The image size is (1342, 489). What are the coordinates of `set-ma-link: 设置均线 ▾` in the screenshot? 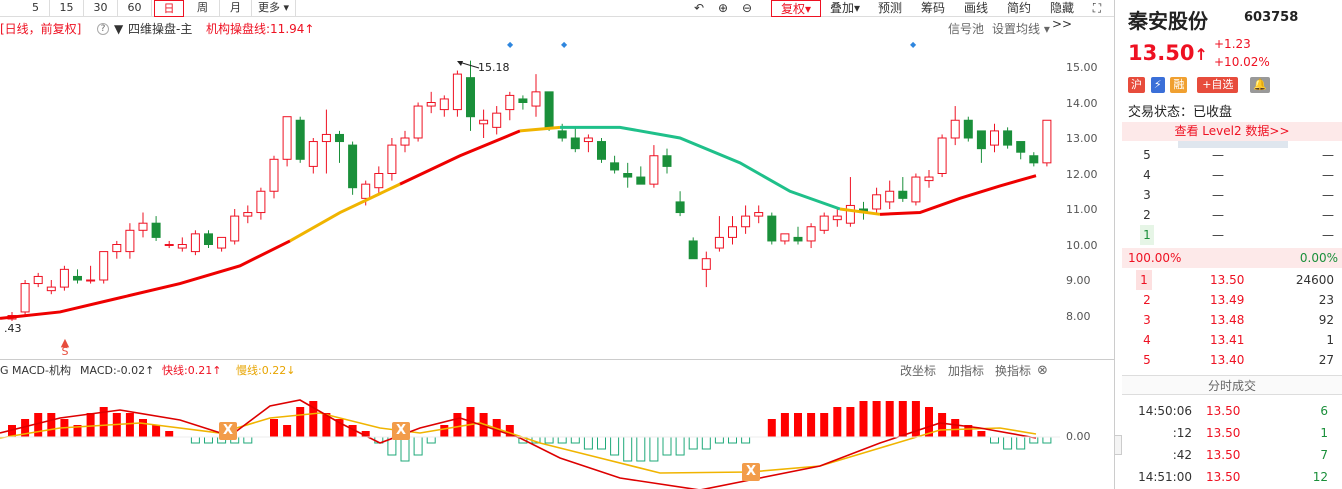 It's located at (1021, 29).